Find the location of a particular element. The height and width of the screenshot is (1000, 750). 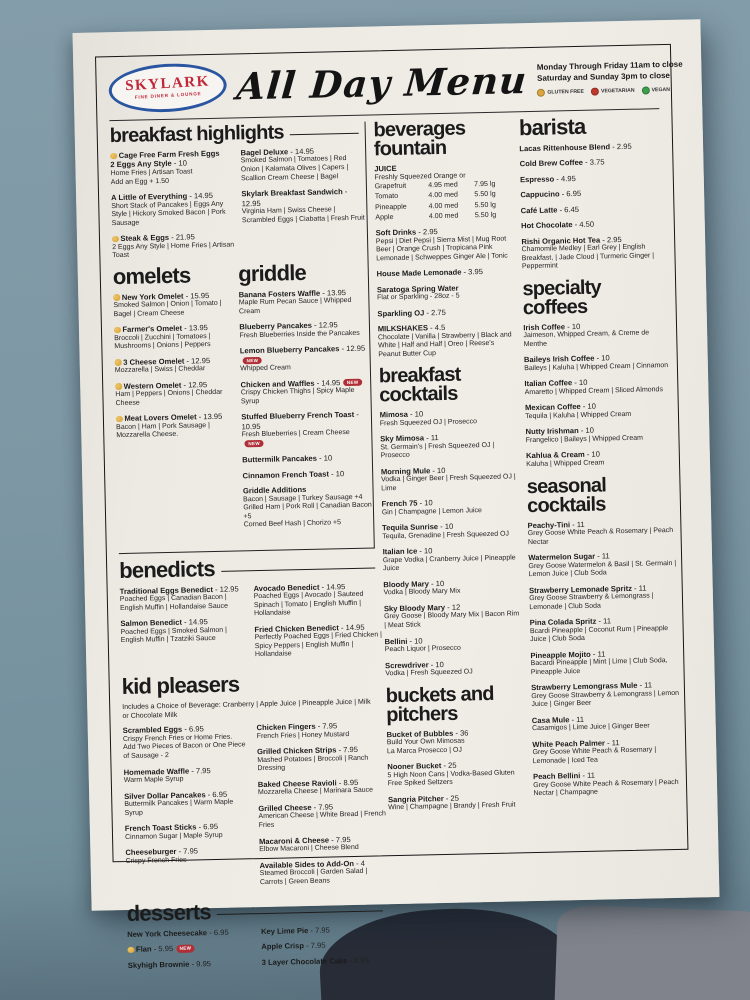

item-price: - 9.95 is located at coordinates (200, 964).